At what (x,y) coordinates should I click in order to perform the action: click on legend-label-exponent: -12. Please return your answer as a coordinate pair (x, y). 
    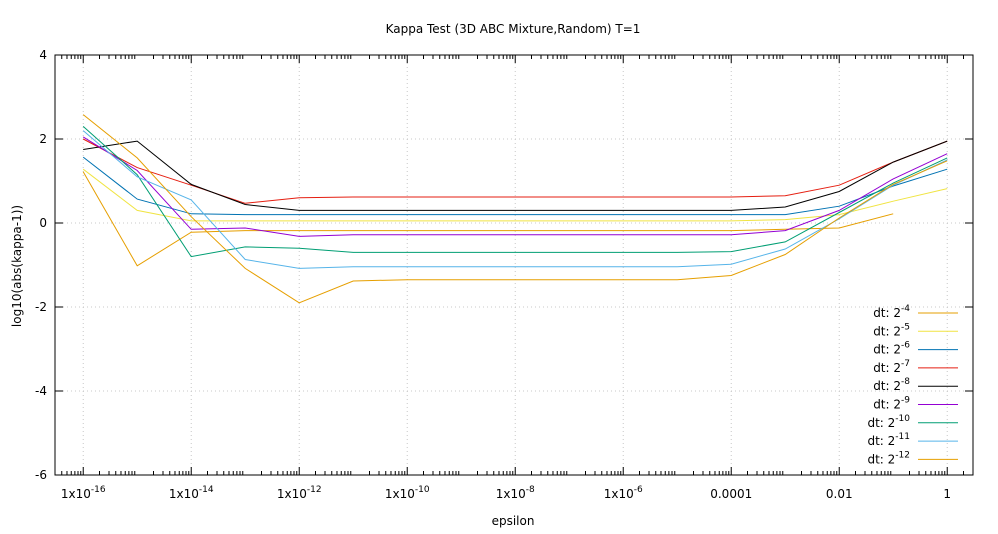
    Looking at the image, I should click on (902, 455).